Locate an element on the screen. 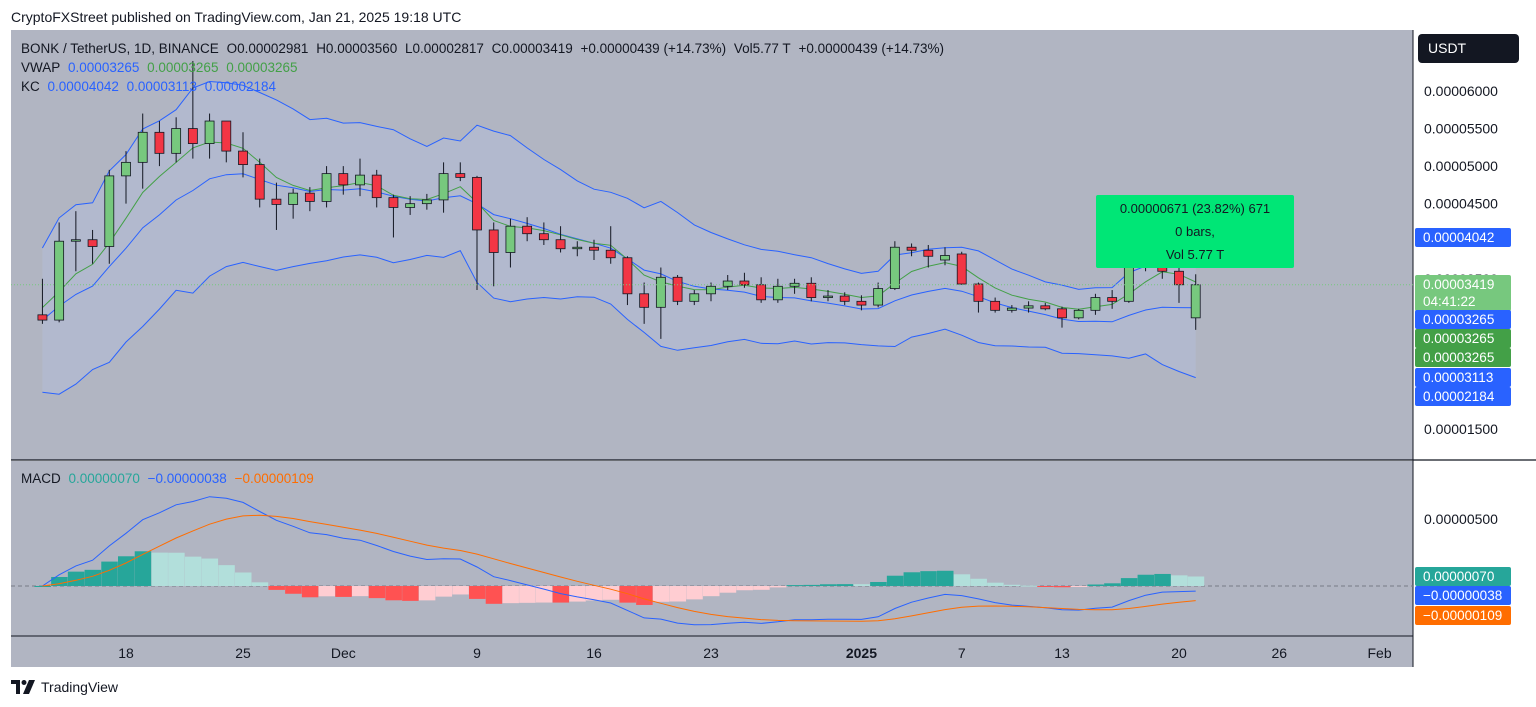 This screenshot has height=707, width=1536. currency-button: USDT is located at coordinates (1468, 48).